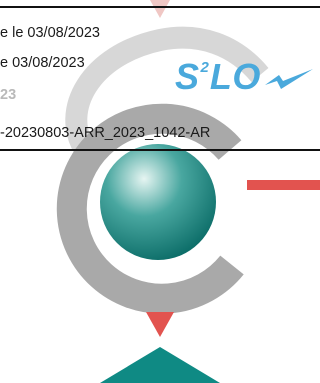 The width and height of the screenshot is (320, 383). I want to click on stamp-bottom-rule, so click(160, 150).